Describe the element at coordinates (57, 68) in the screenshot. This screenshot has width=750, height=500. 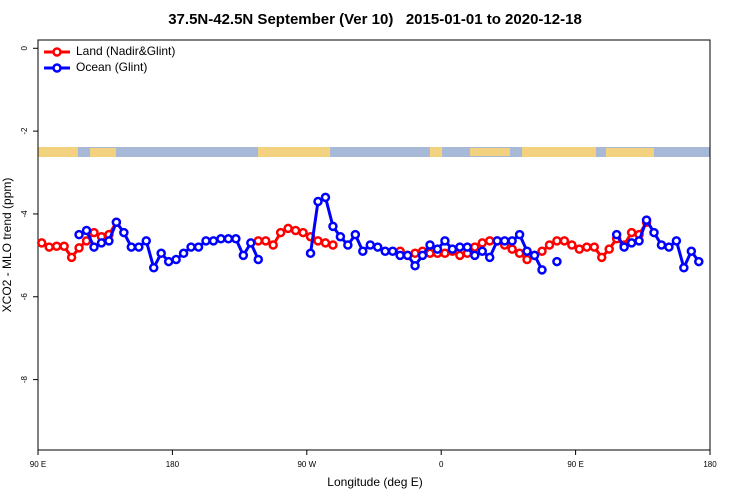
I see `legend-marker` at that location.